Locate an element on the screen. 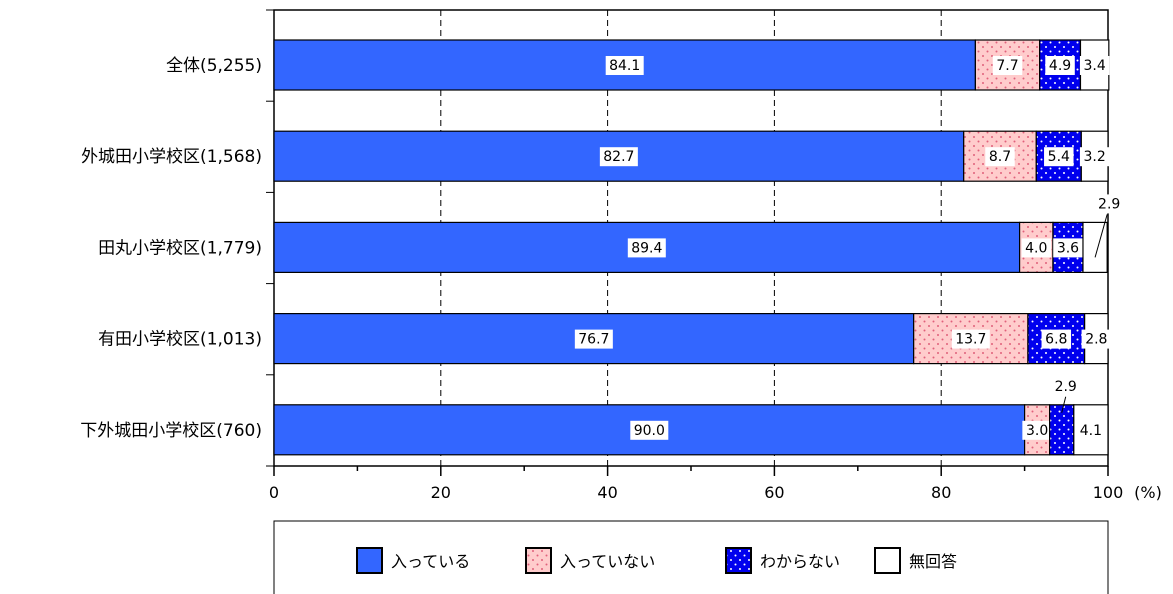  legend-box is located at coordinates (691, 557).